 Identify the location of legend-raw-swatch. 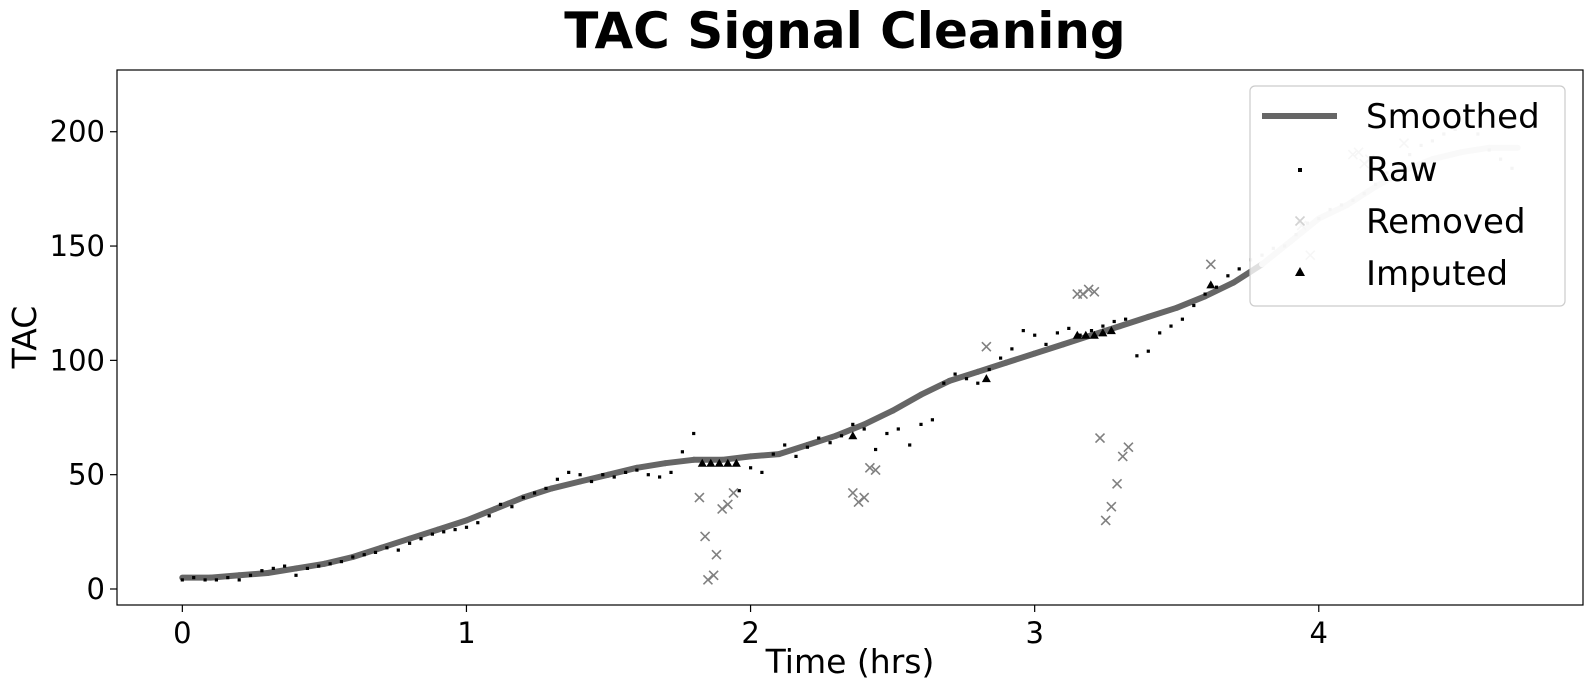
(1300, 170).